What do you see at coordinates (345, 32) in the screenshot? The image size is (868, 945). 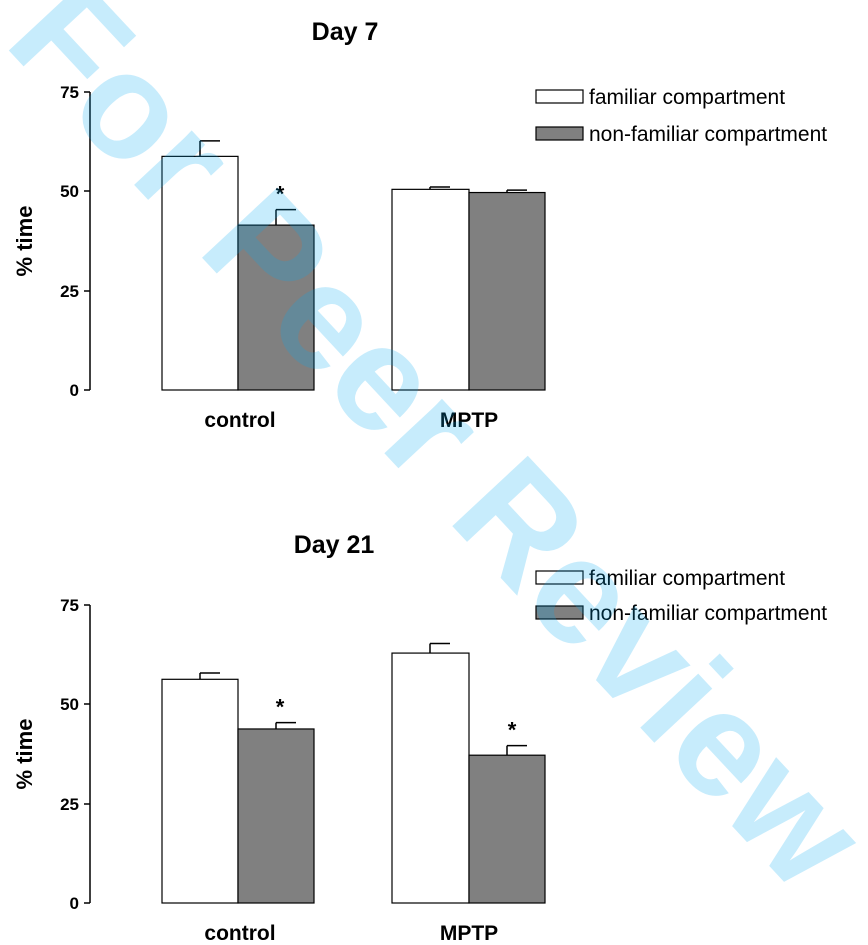 I see `chart-title: Day 7` at bounding box center [345, 32].